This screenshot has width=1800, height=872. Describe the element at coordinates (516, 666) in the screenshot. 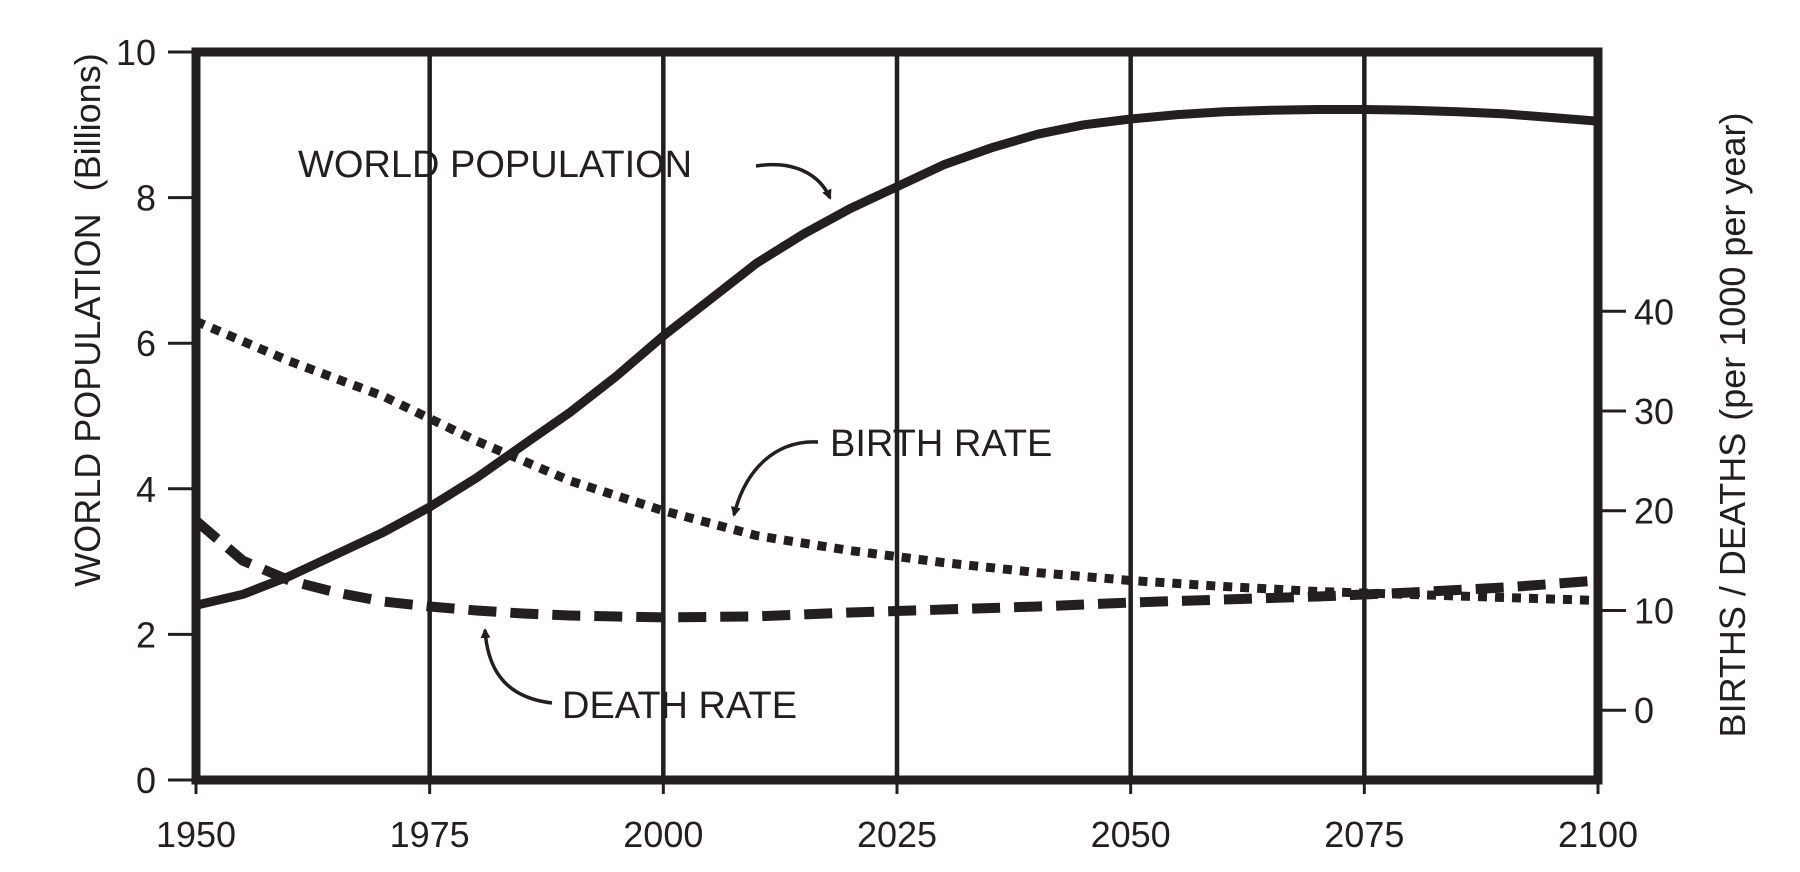

I see `annotation-arrow-death-rate` at that location.